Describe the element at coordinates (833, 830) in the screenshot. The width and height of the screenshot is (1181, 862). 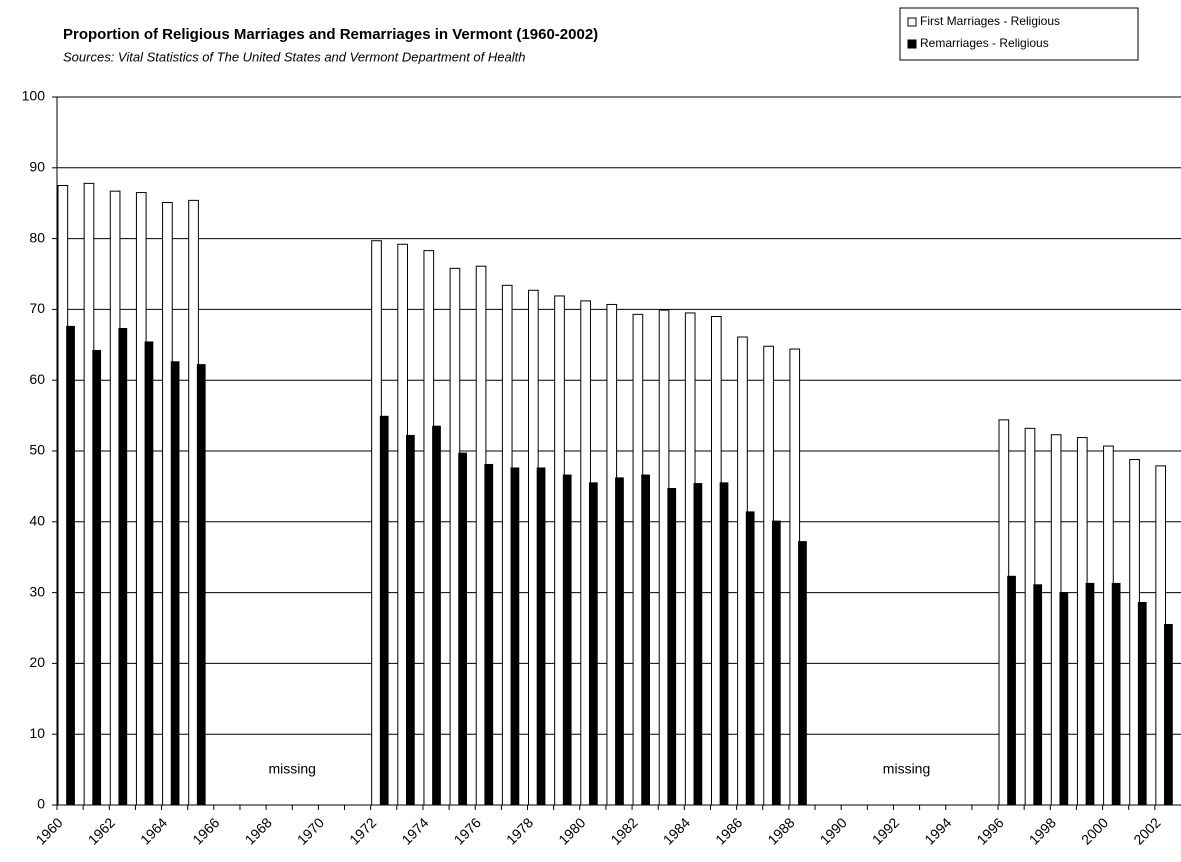
I see `x-tick-label: 1990` at that location.